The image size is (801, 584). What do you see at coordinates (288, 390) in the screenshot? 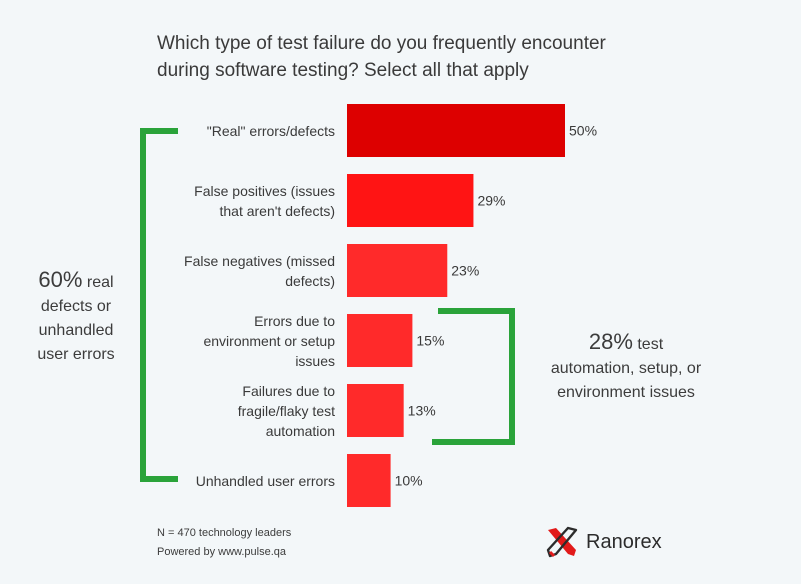
I see `category-label-line: Failures due to` at bounding box center [288, 390].